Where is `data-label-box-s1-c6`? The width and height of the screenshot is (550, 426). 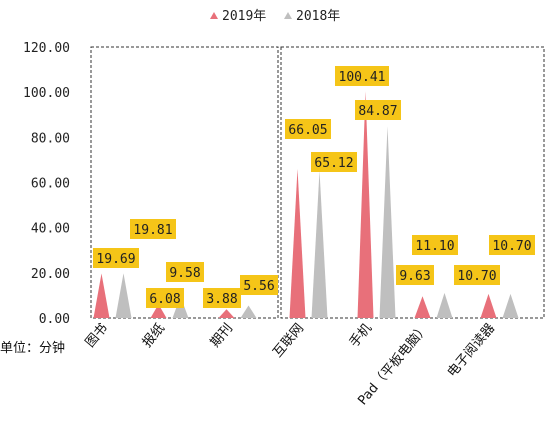 data-label-box-s1-c6 is located at coordinates (512, 245).